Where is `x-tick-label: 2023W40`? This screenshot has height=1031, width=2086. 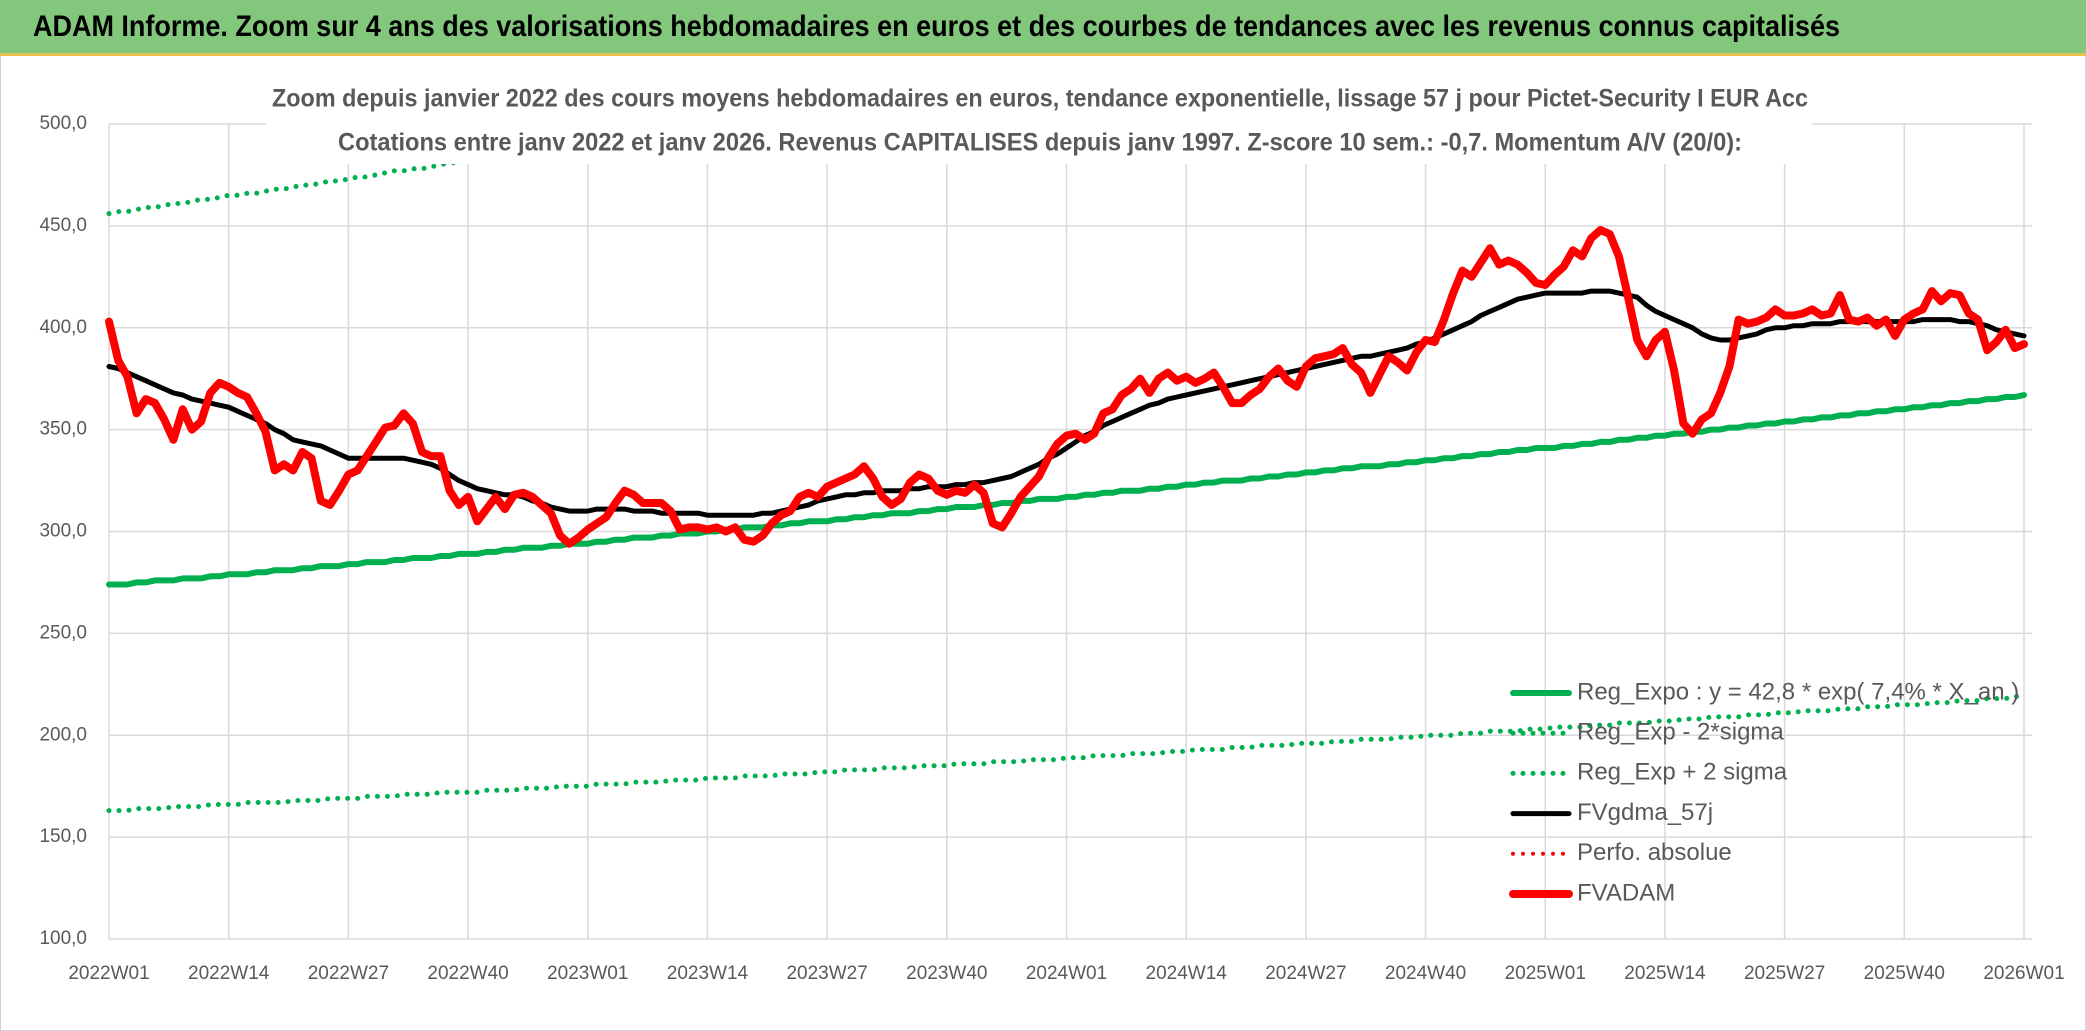 x-tick-label: 2023W40 is located at coordinates (946, 973).